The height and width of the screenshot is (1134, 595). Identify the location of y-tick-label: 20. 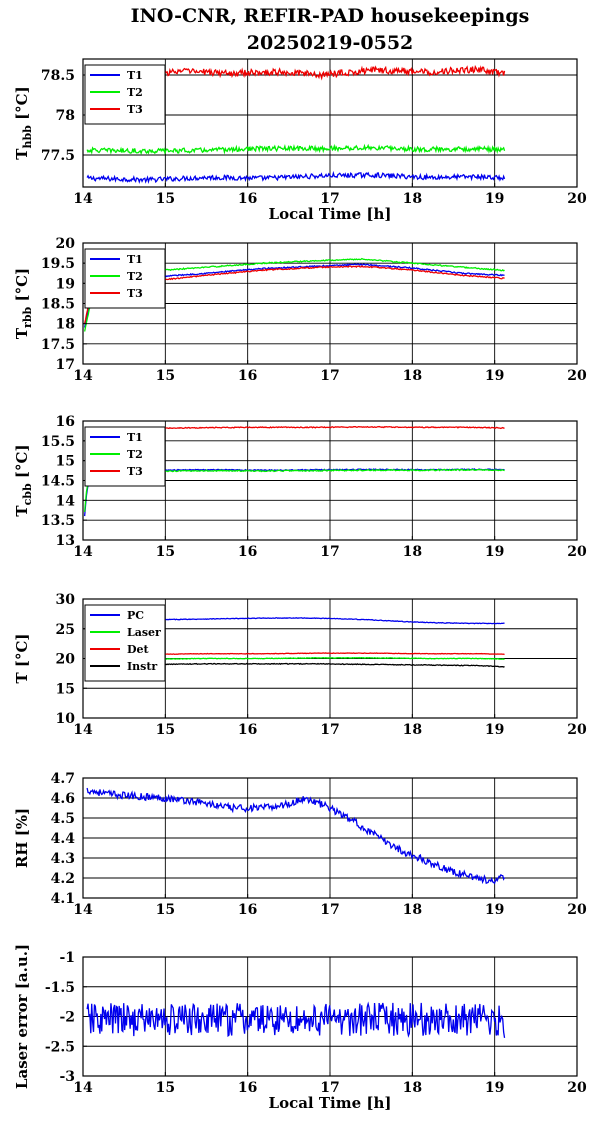
(66, 244).